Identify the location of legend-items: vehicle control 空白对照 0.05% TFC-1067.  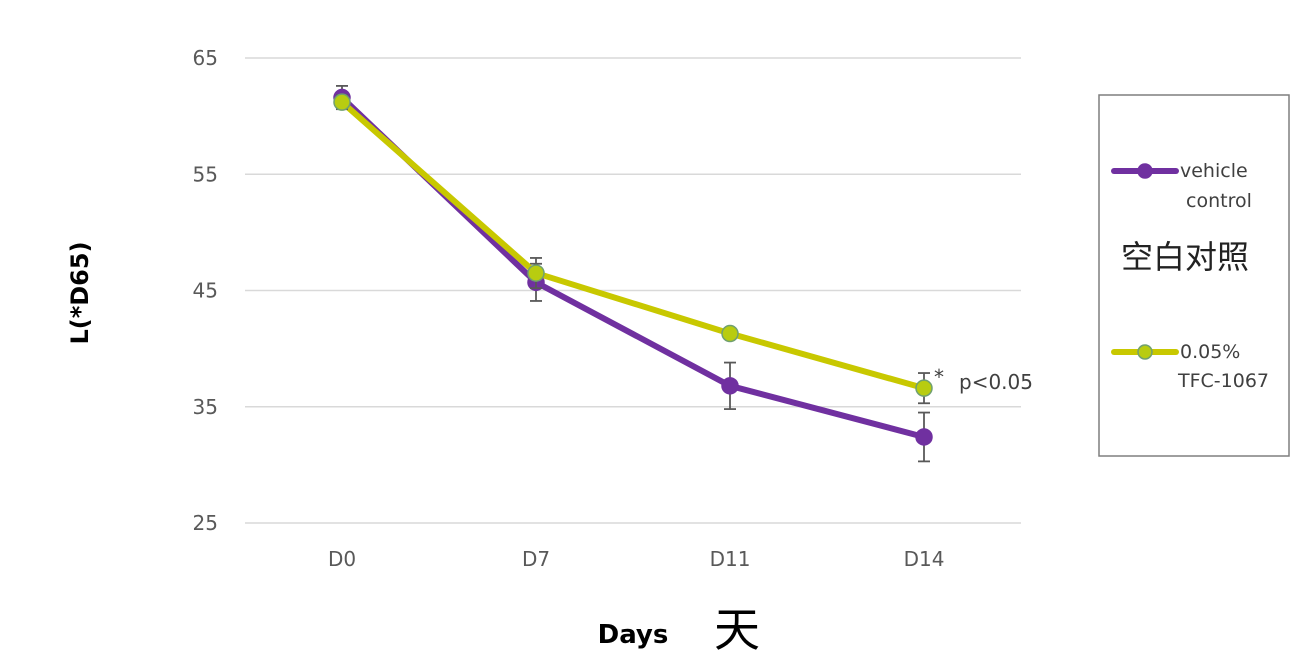
(1190, 276).